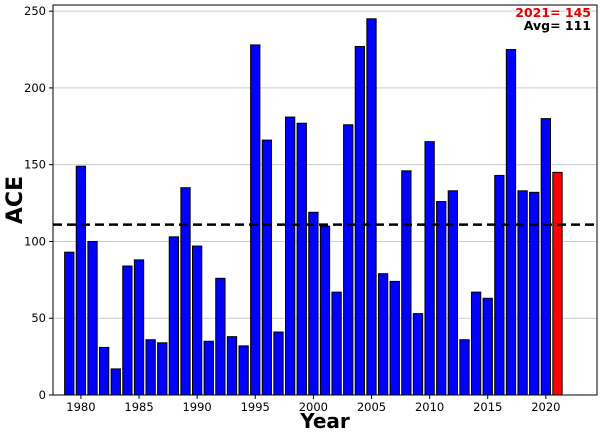  What do you see at coordinates (80, 407) in the screenshot?
I see `x-tick-label: 1980` at bounding box center [80, 407].